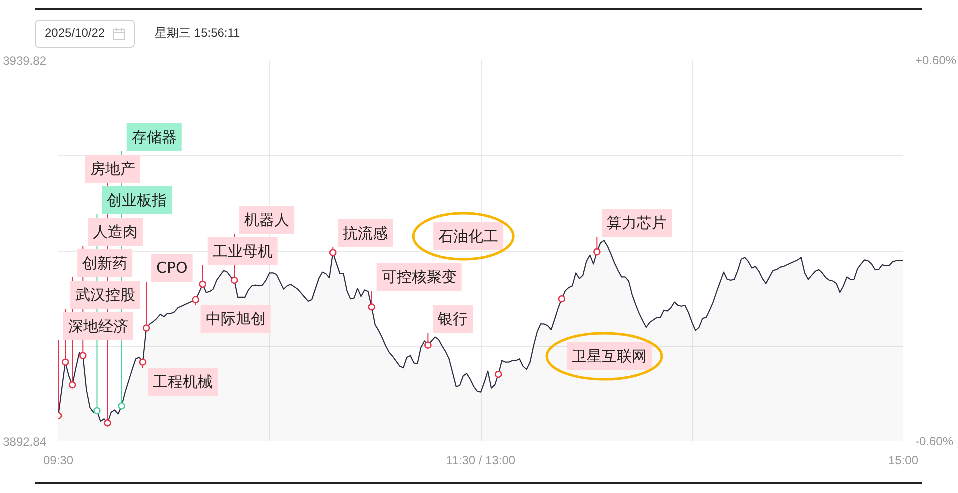  I want to click on data-label: 抗流感, so click(365, 233).